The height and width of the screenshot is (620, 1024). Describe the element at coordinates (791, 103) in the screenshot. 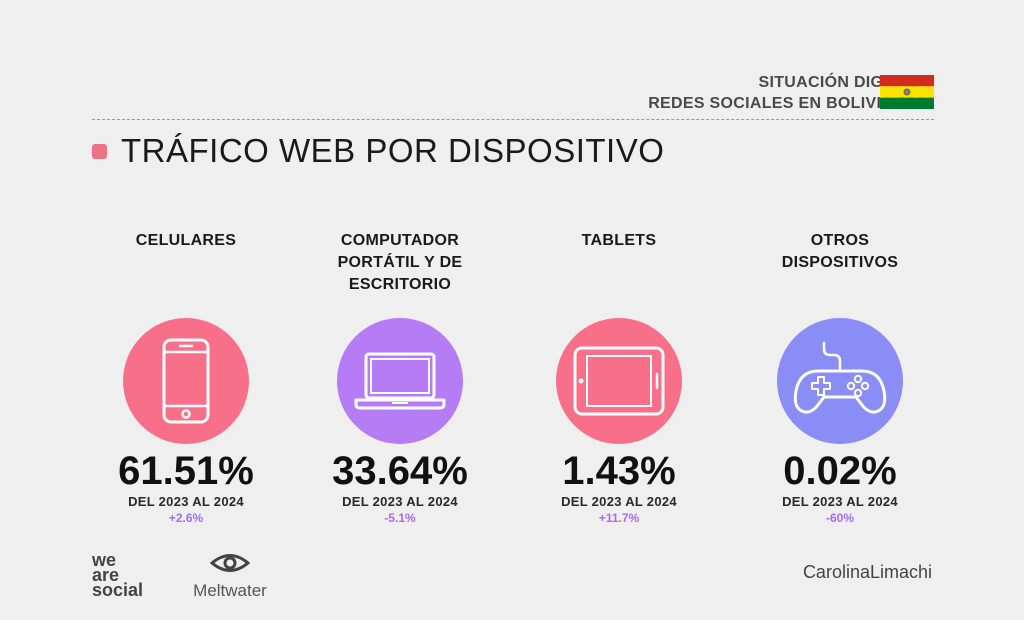

I see `report-title-line-2: REDES SOCIALES EN BOLIVIA 2024` at that location.